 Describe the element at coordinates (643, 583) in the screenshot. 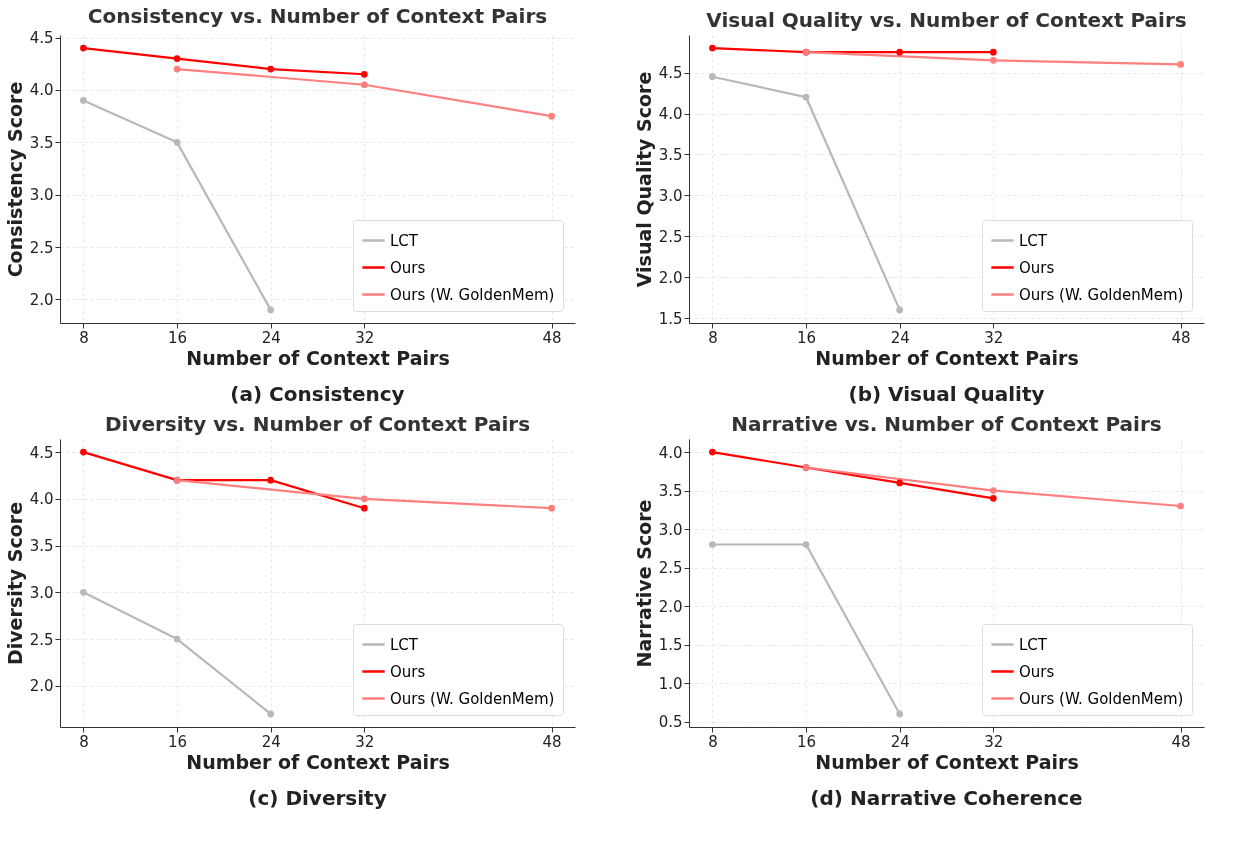

I see `y-axis-title: Narrative Score` at that location.